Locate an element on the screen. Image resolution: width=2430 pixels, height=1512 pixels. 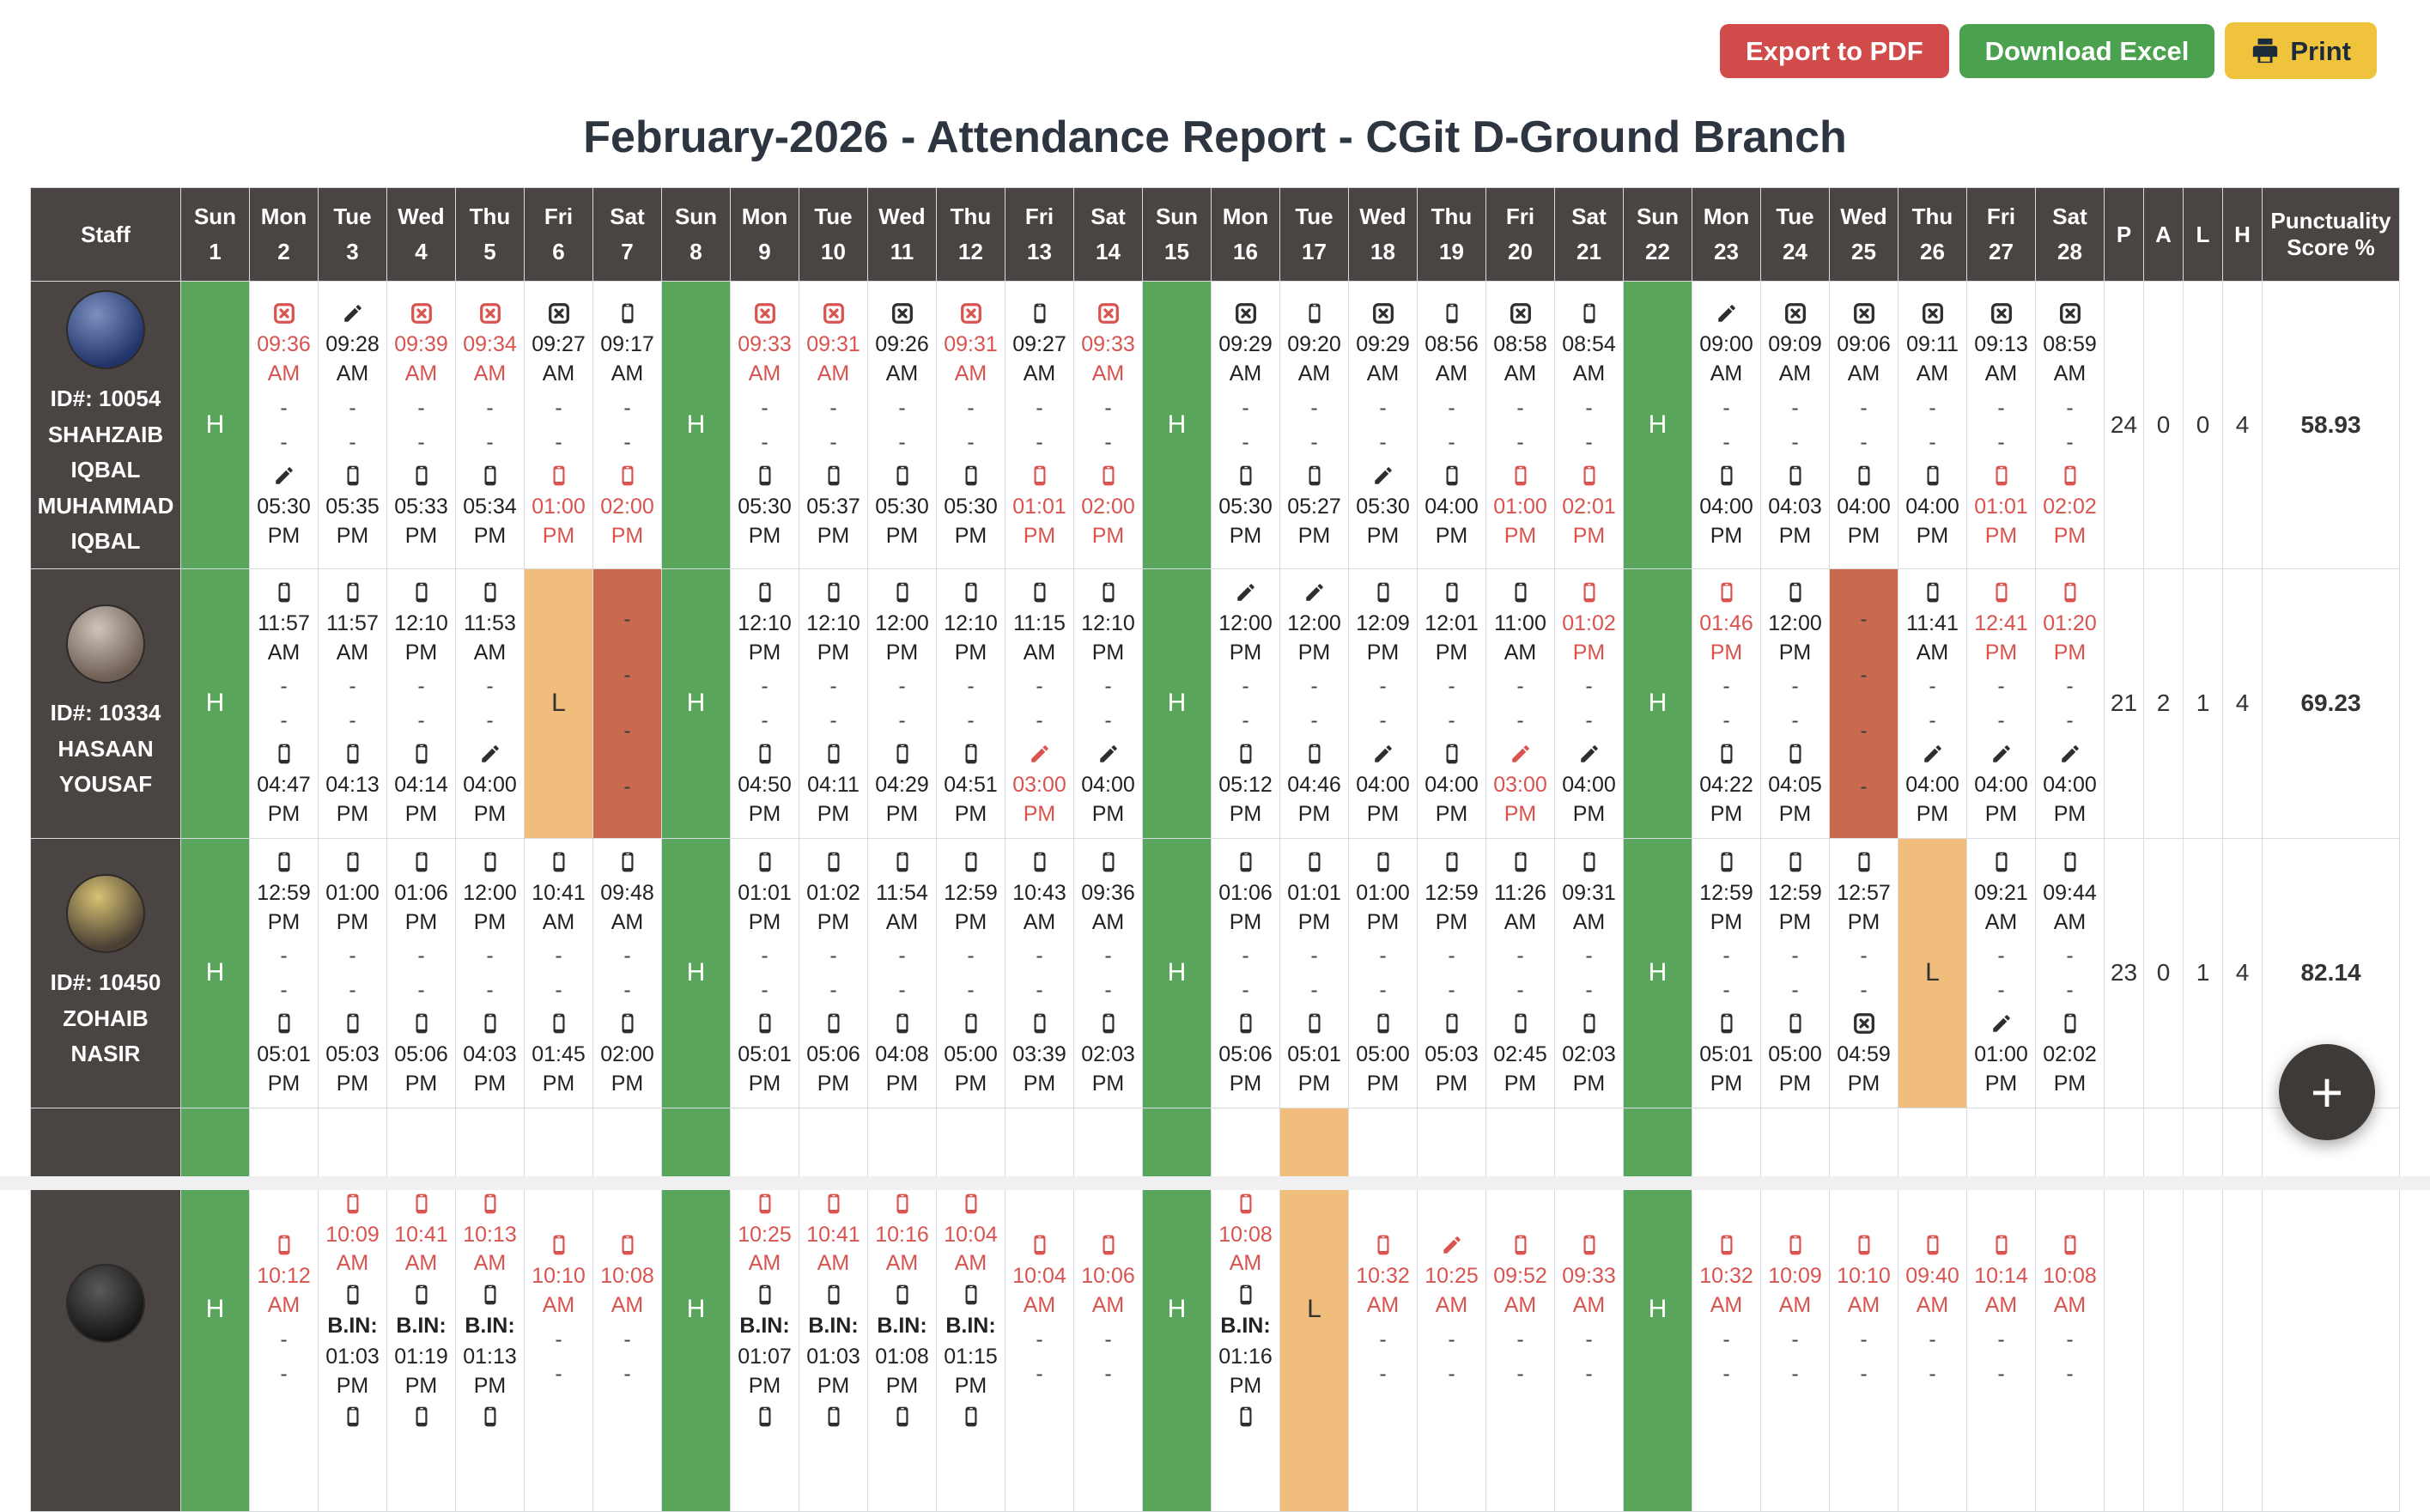
attendance-cell: 08:56 AM - - 04:00 PM is located at coordinates (1451, 425).